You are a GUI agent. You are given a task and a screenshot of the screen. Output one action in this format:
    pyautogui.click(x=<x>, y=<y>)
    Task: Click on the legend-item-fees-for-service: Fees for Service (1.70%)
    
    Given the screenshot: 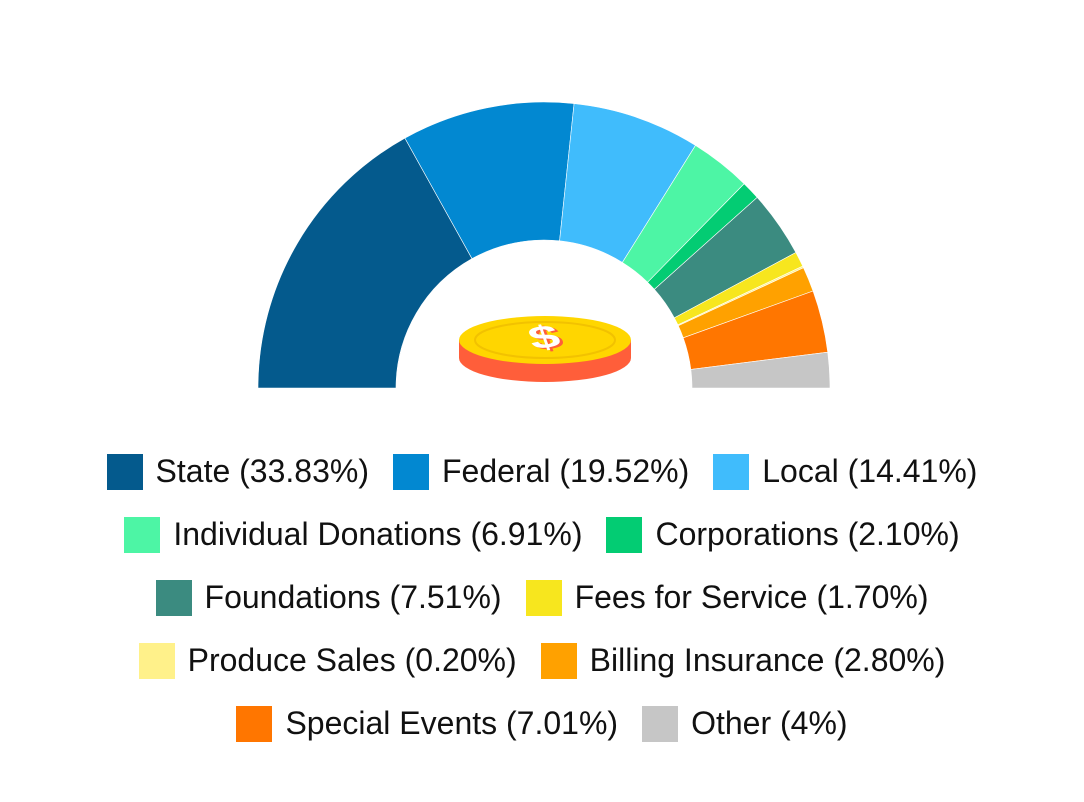 What is the action you would take?
    pyautogui.click(x=727, y=597)
    